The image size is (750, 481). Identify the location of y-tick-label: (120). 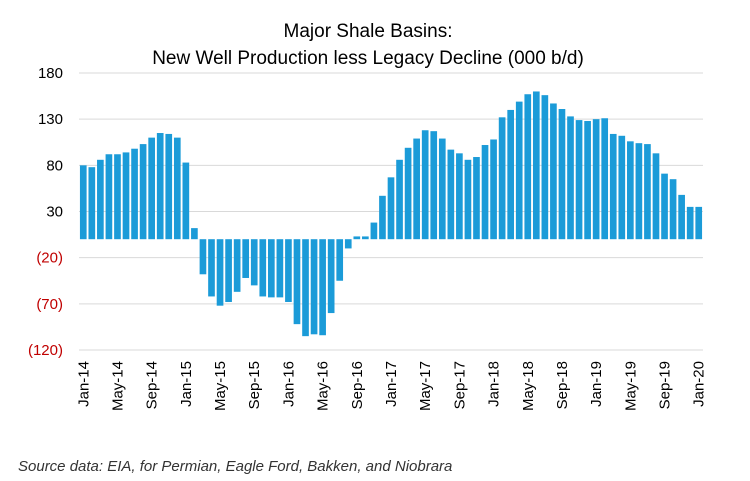
(45, 350).